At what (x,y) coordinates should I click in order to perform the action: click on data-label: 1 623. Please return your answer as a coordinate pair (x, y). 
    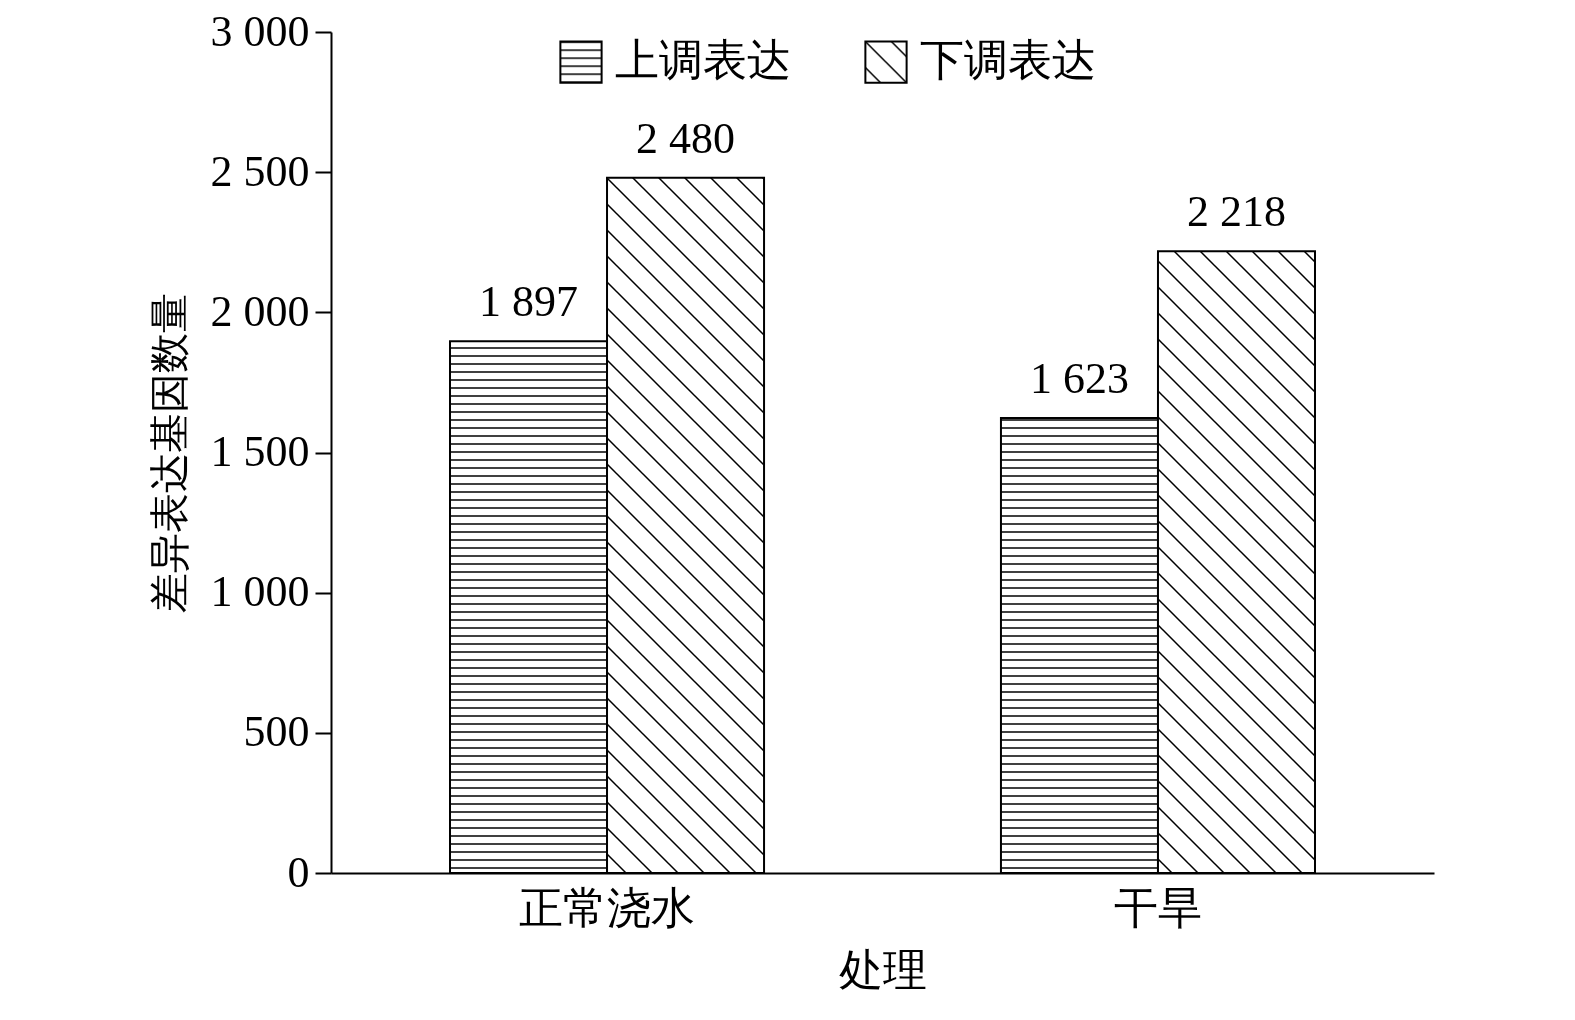
    Looking at the image, I should click on (1079, 379).